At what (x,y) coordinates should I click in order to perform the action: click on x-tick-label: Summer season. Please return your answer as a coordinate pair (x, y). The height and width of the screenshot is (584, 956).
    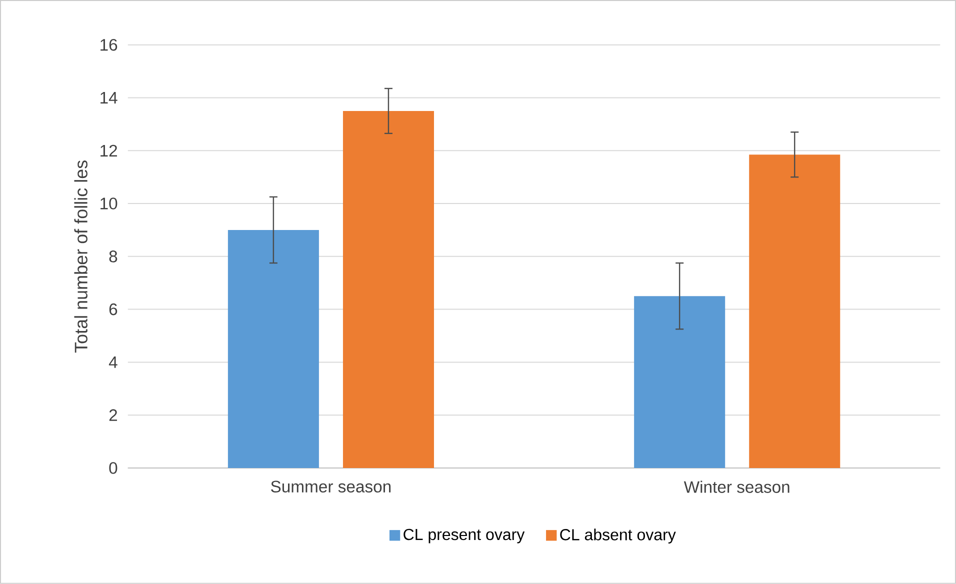
    Looking at the image, I should click on (331, 486).